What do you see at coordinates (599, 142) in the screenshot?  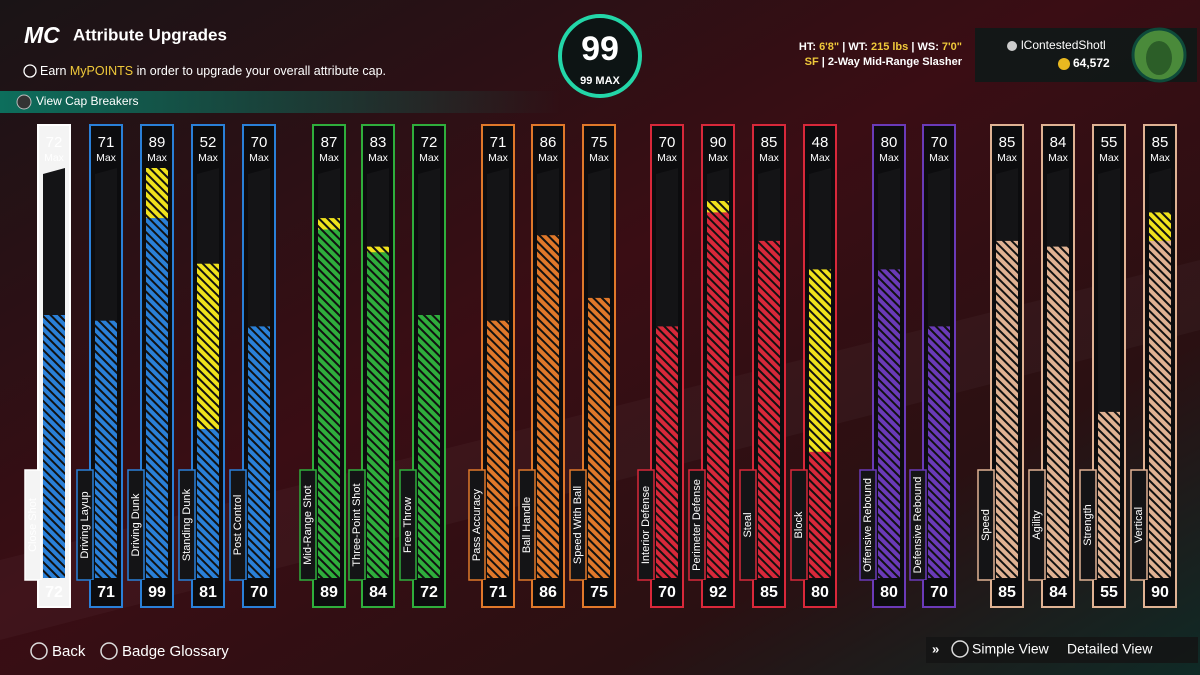 I see `max-value: 75` at bounding box center [599, 142].